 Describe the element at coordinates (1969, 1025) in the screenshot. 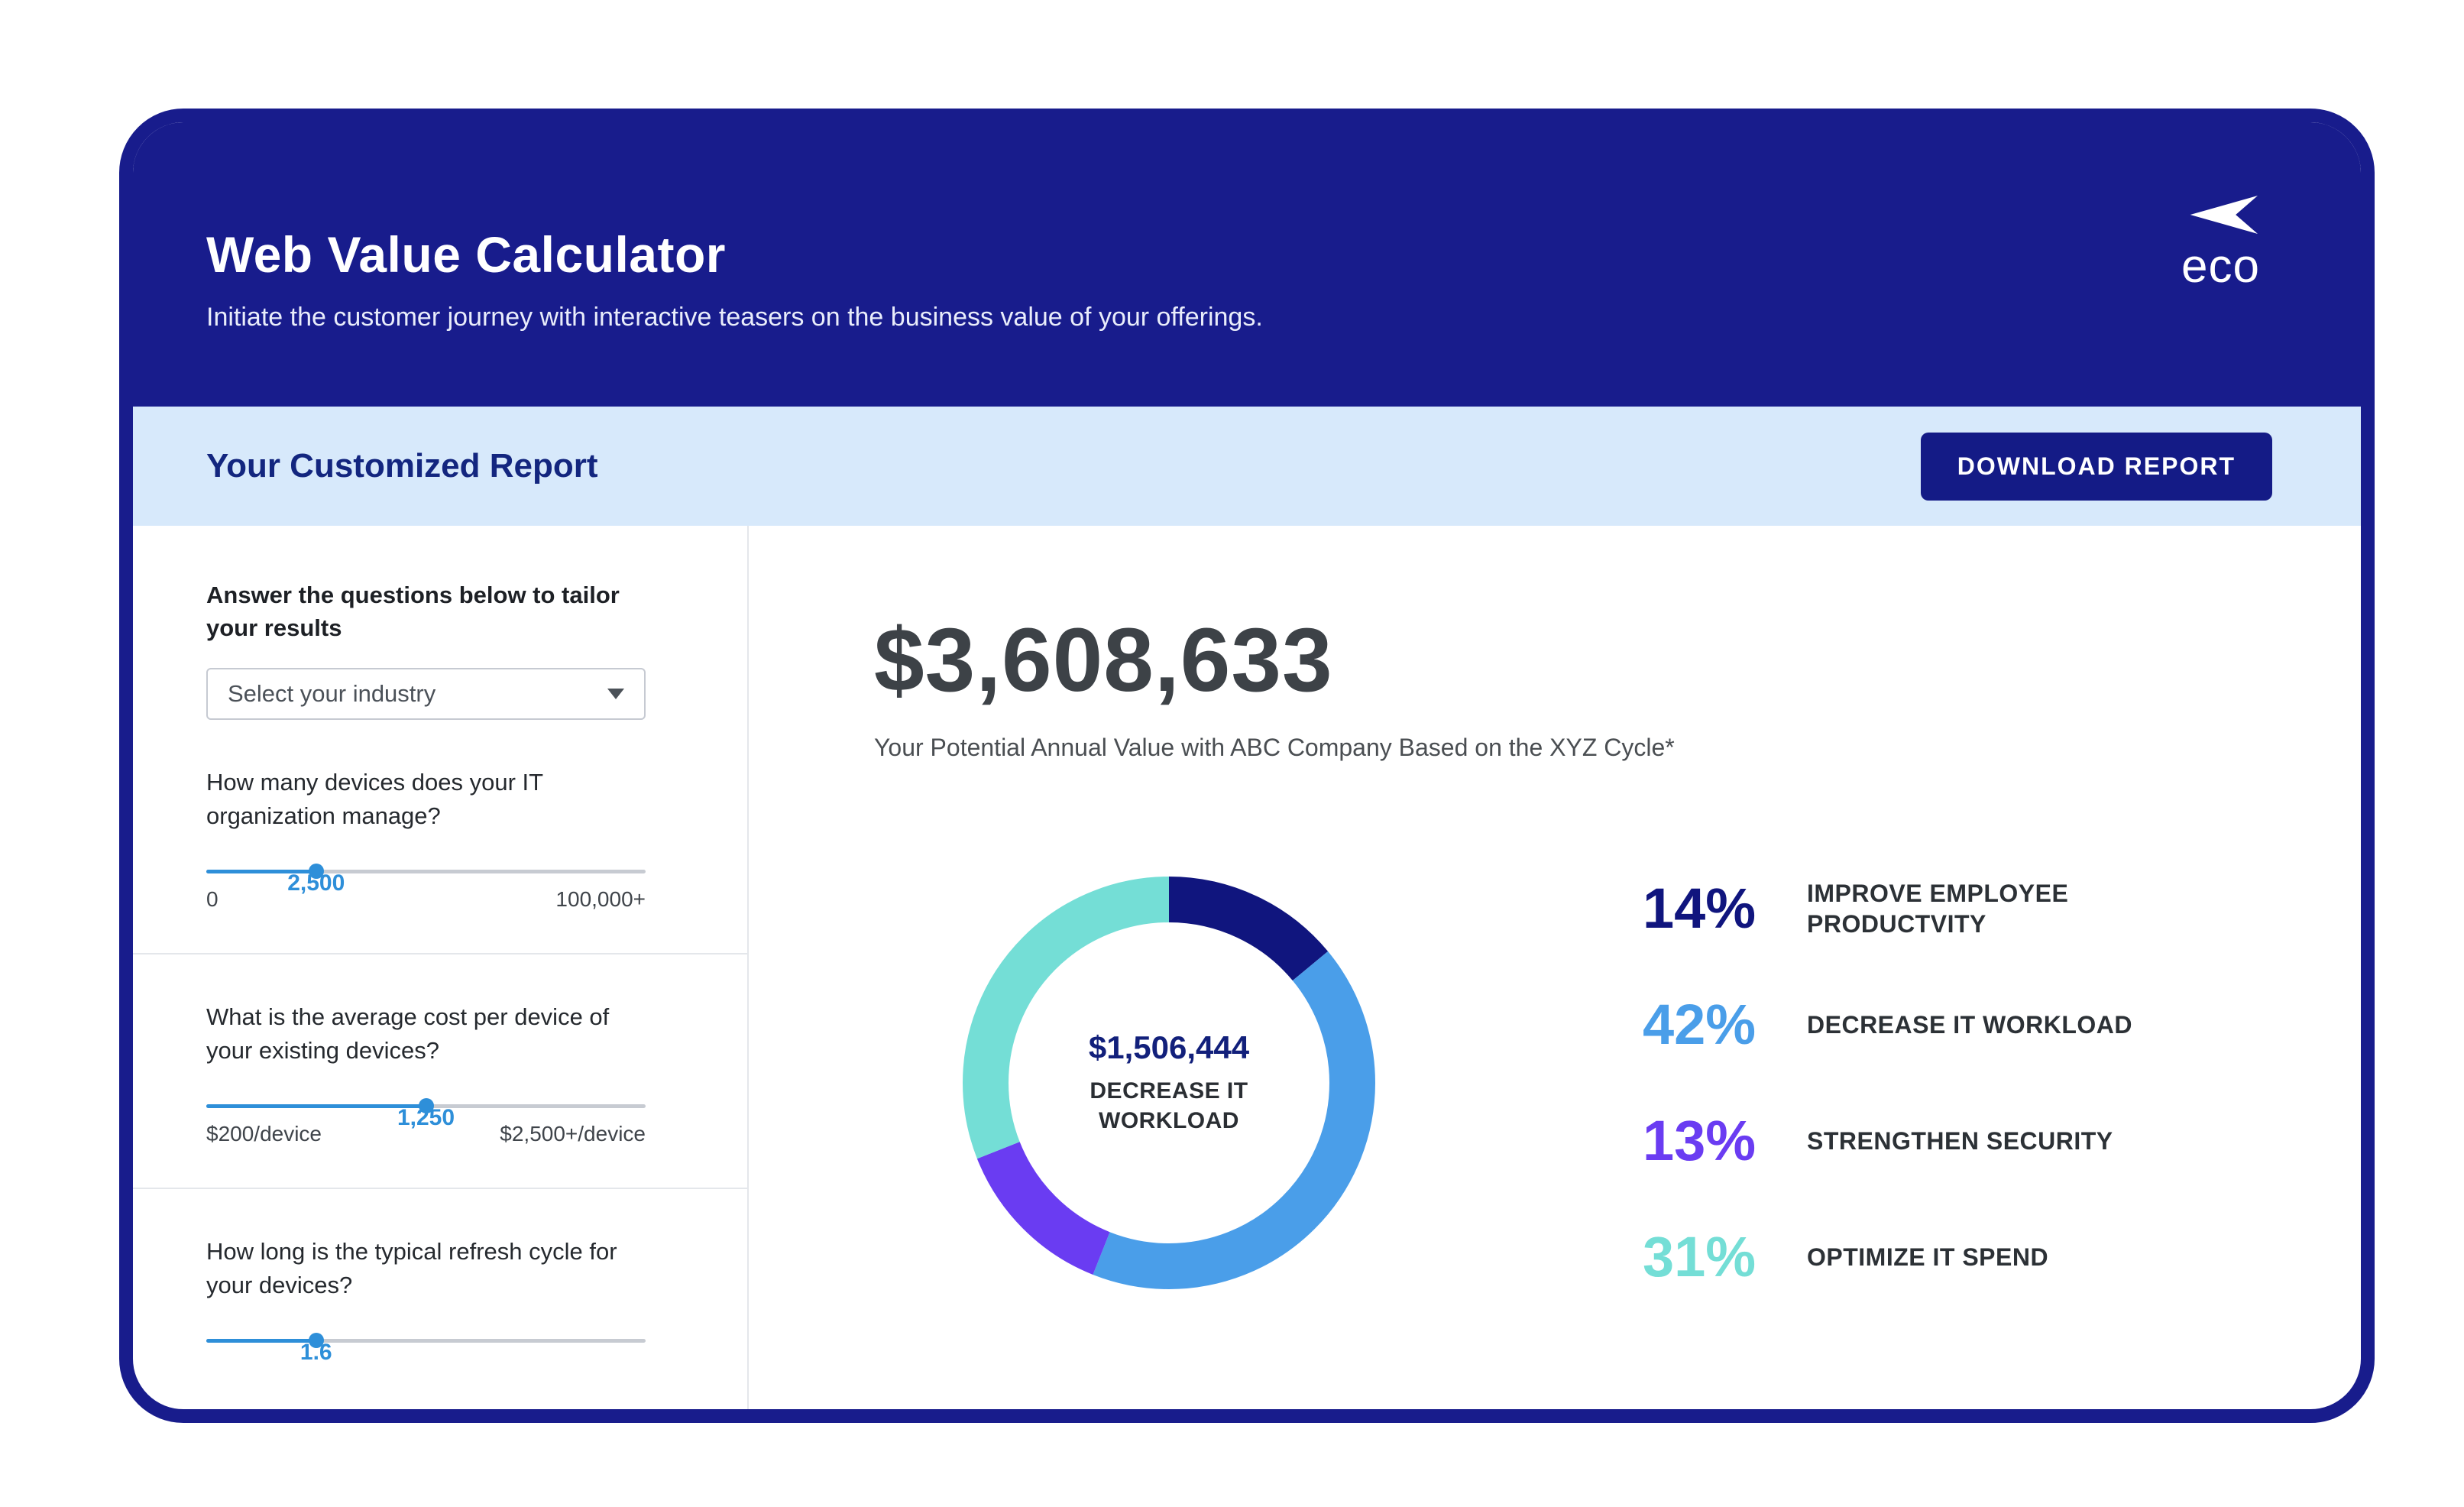

I see `legend-label: DECREASE IT WORKLOAD` at that location.